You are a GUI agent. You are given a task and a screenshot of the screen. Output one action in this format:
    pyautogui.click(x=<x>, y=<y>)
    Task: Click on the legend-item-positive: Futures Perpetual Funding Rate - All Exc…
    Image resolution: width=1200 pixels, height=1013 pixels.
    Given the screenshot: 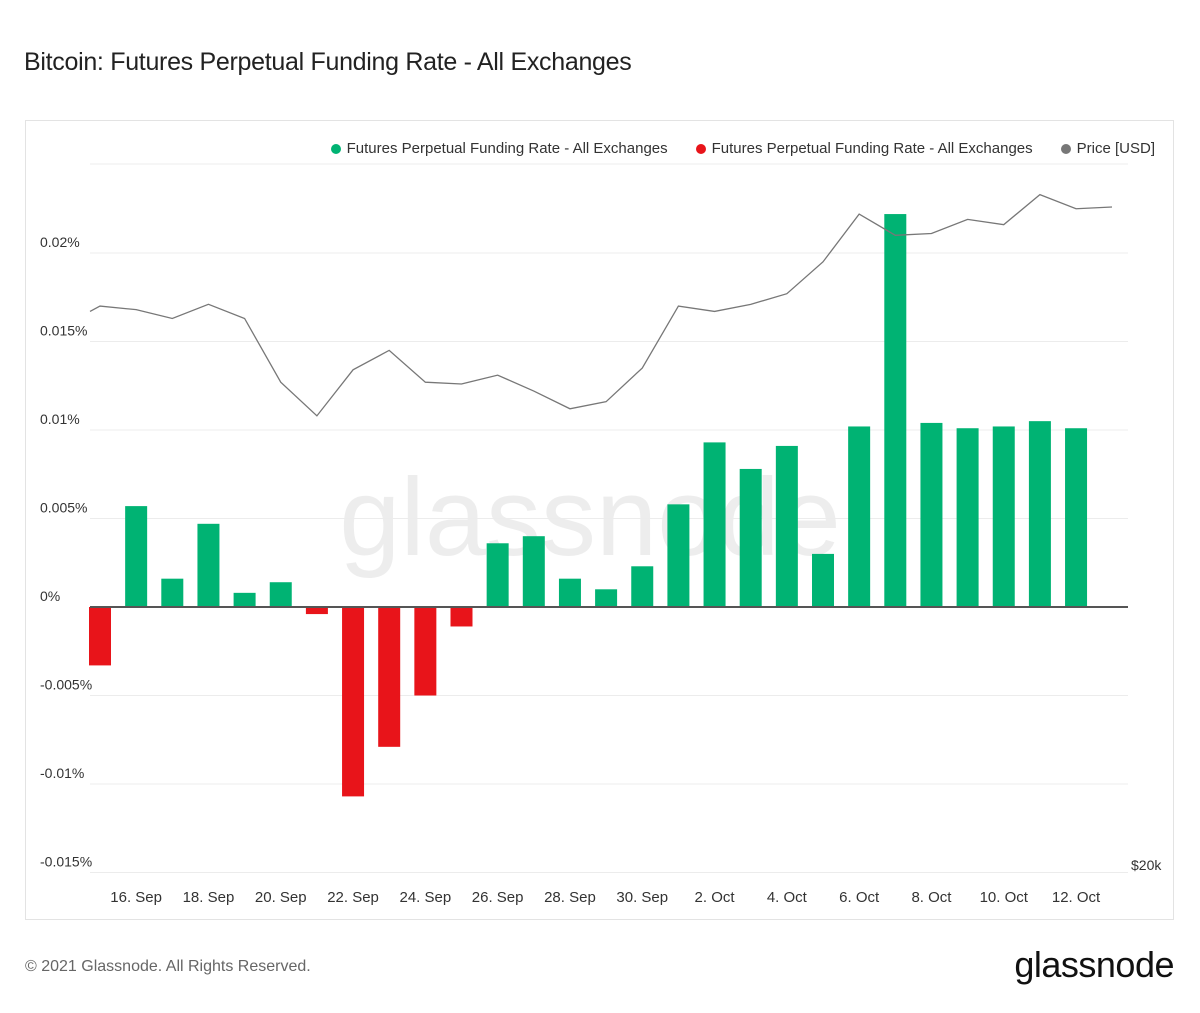 What is the action you would take?
    pyautogui.click(x=499, y=148)
    